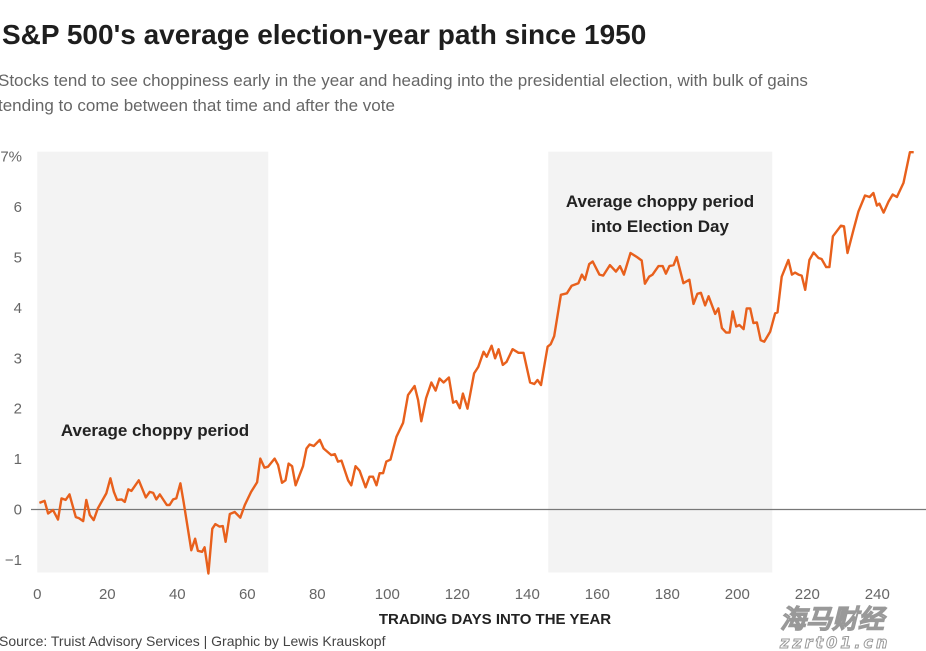 Image resolution: width=926 pixels, height=651 pixels. I want to click on x-tick-label: 240, so click(877, 594).